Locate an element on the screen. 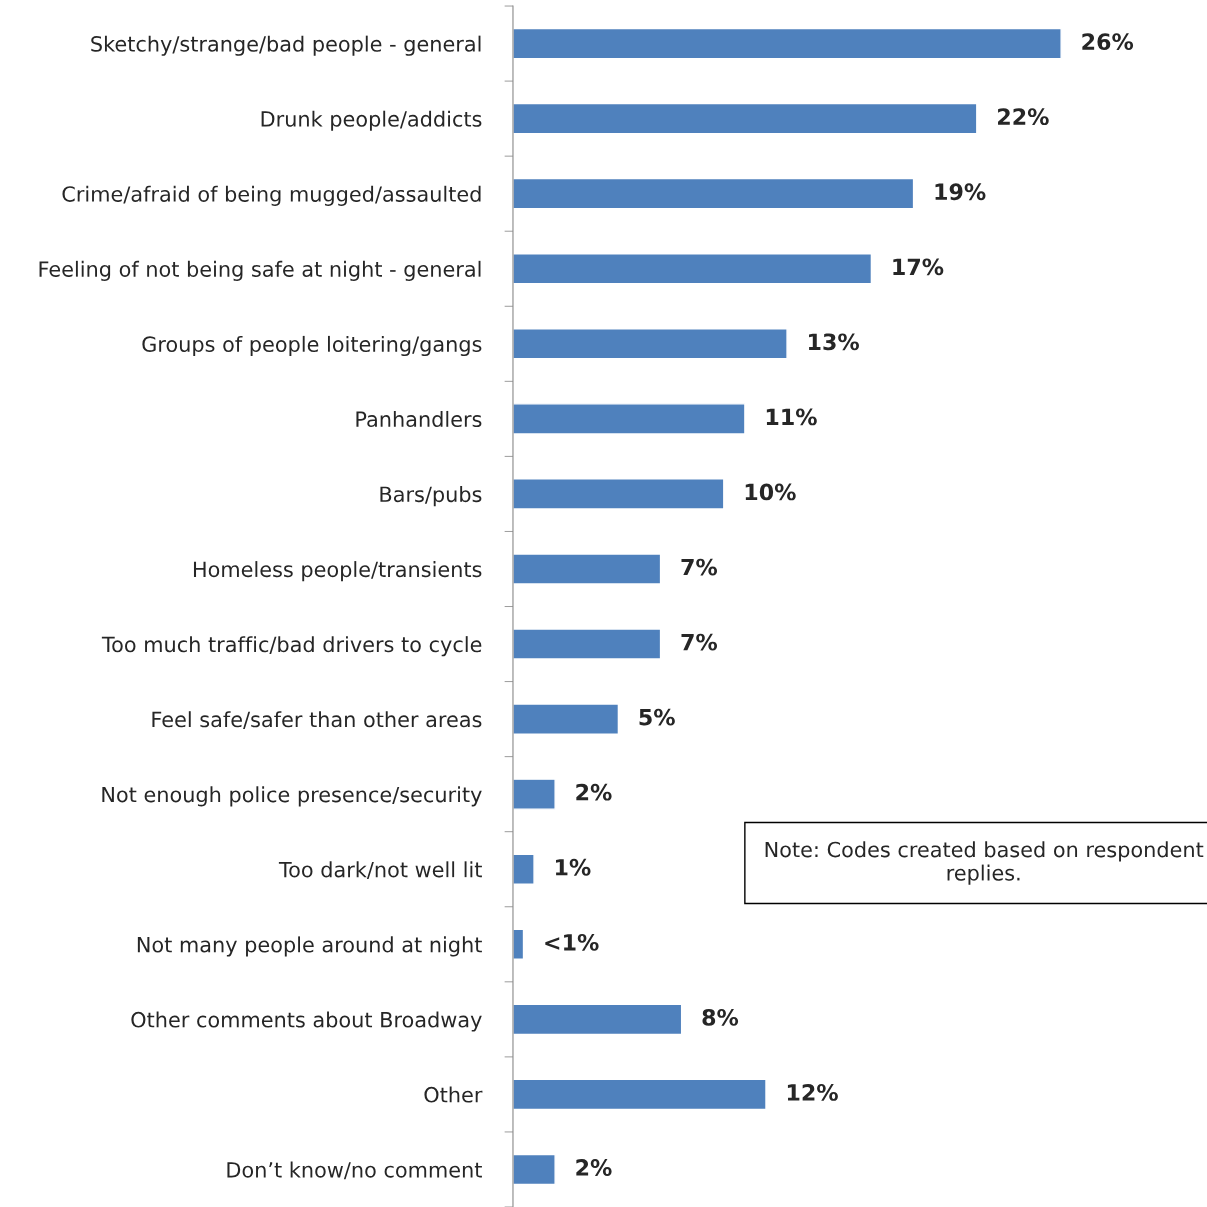 The image size is (1207, 1207). y-tick-label: Feeling of not being safe at night - general is located at coordinates (260, 270).